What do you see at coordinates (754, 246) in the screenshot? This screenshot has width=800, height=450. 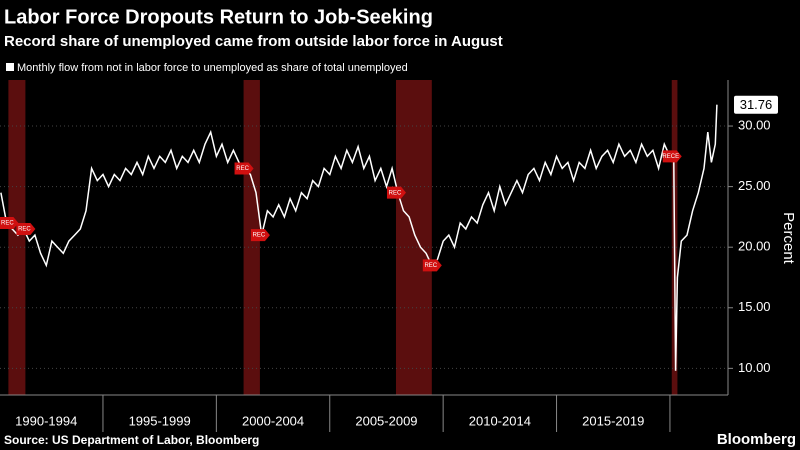 I see `y-tick-label: 20.00` at bounding box center [754, 246].